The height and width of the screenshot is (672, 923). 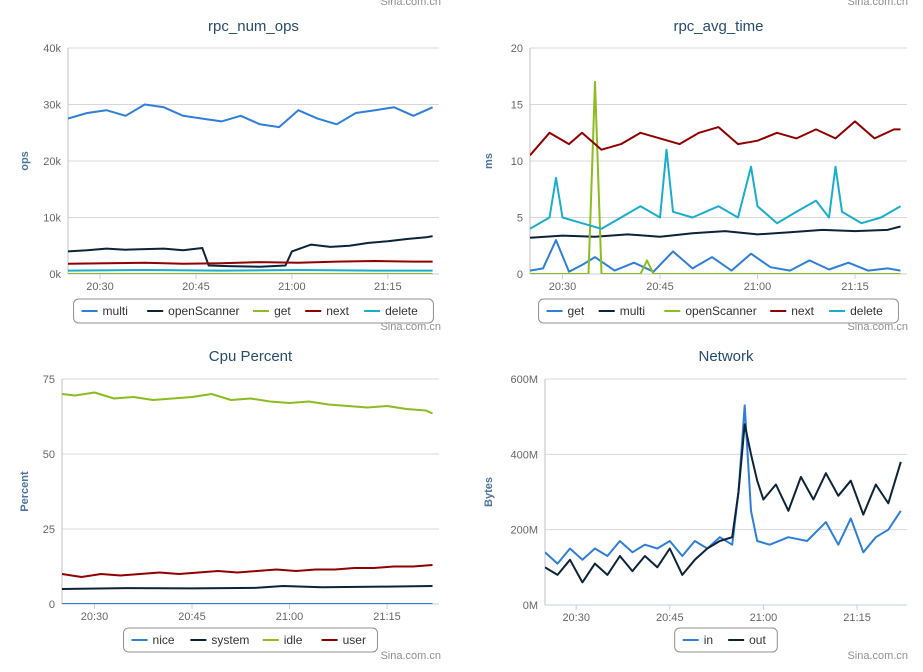 What do you see at coordinates (757, 640) in the screenshot?
I see `legend-item-out: out` at bounding box center [757, 640].